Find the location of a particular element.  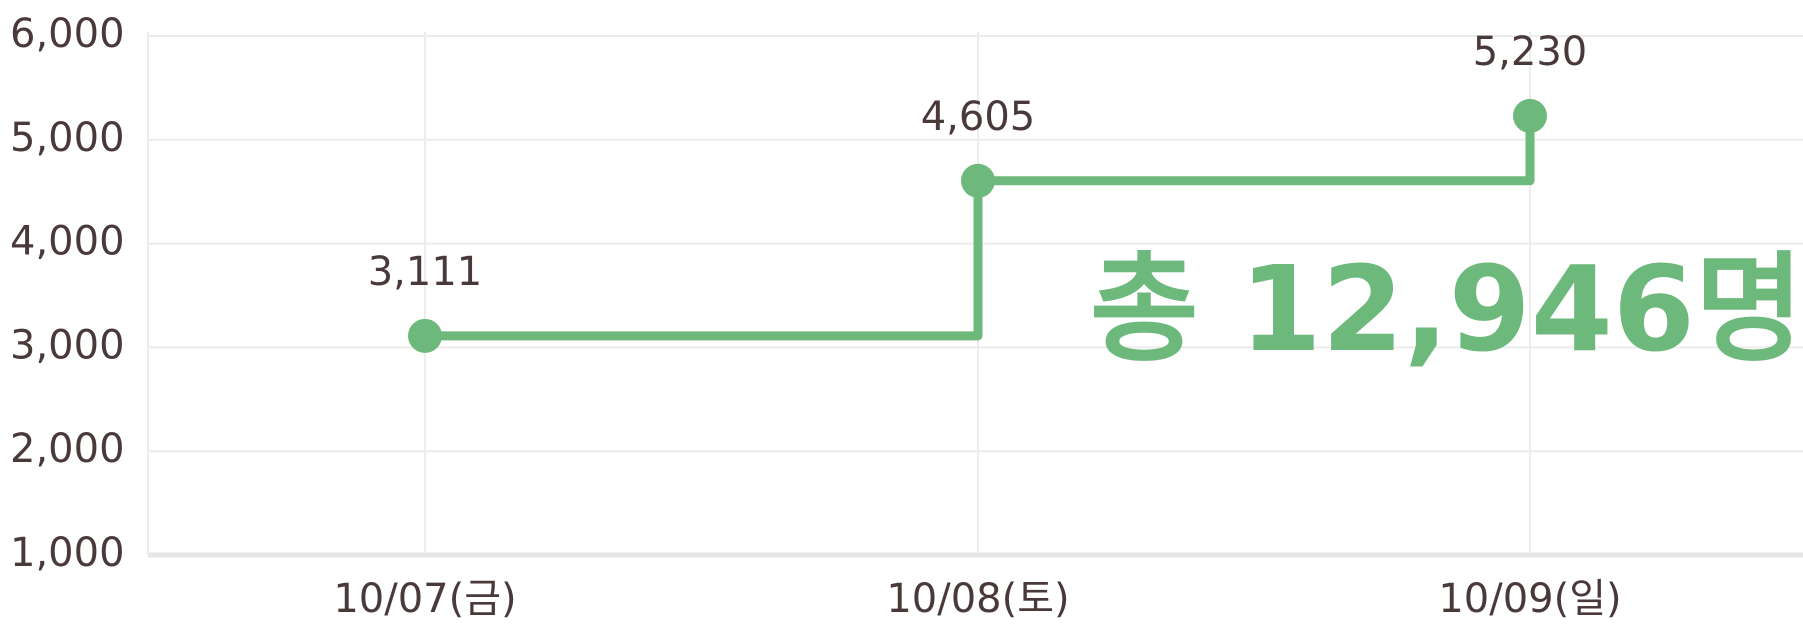

x-tick-label: 10/08(토) is located at coordinates (977, 599).